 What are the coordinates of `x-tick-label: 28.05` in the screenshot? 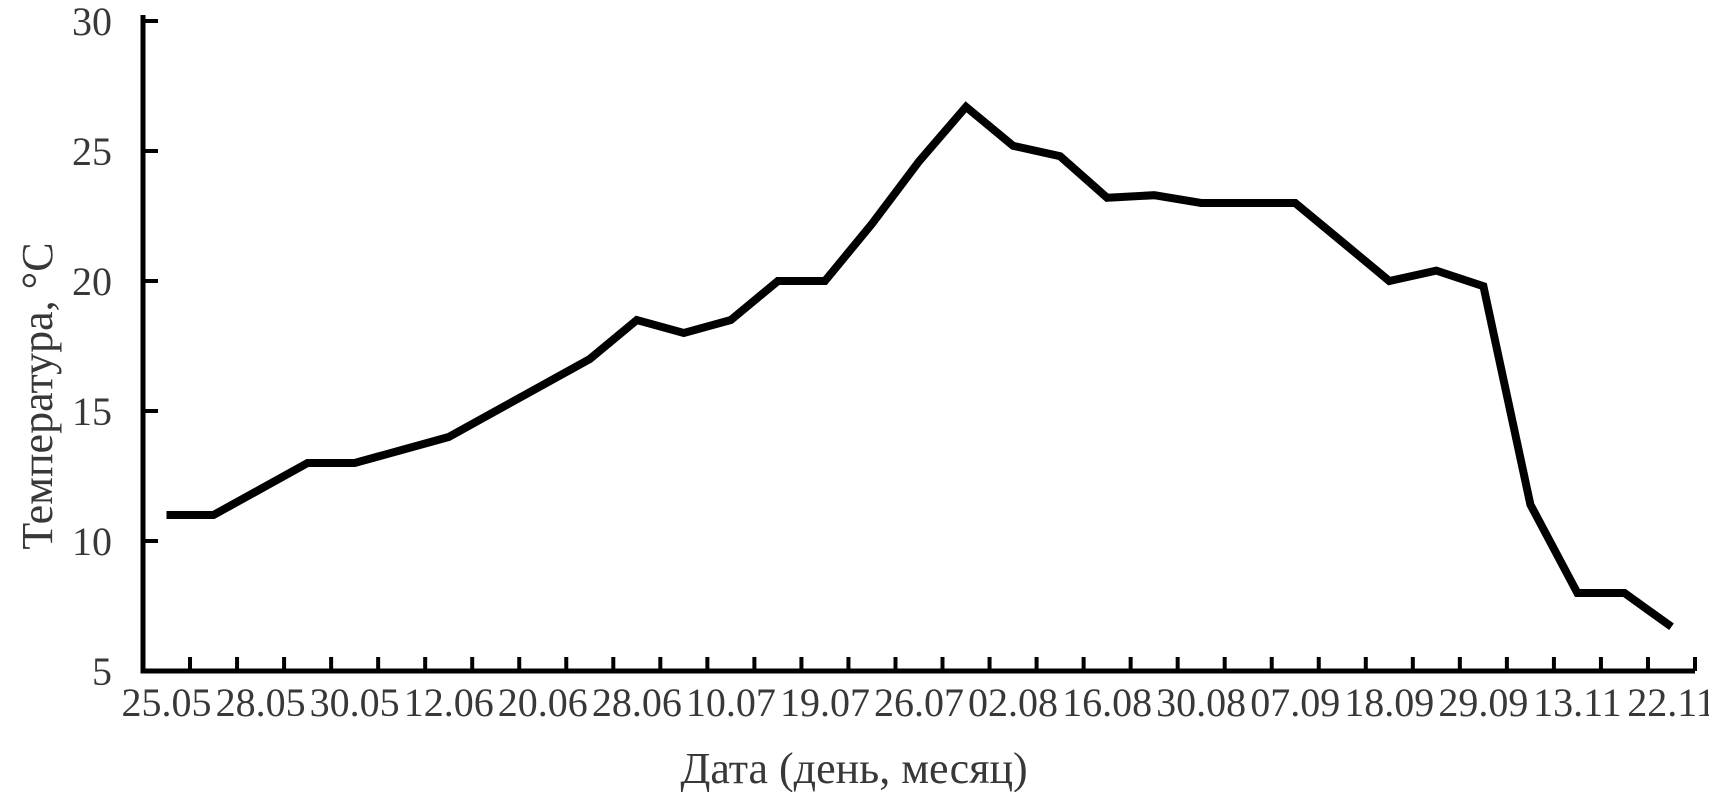 It's located at (261, 702).